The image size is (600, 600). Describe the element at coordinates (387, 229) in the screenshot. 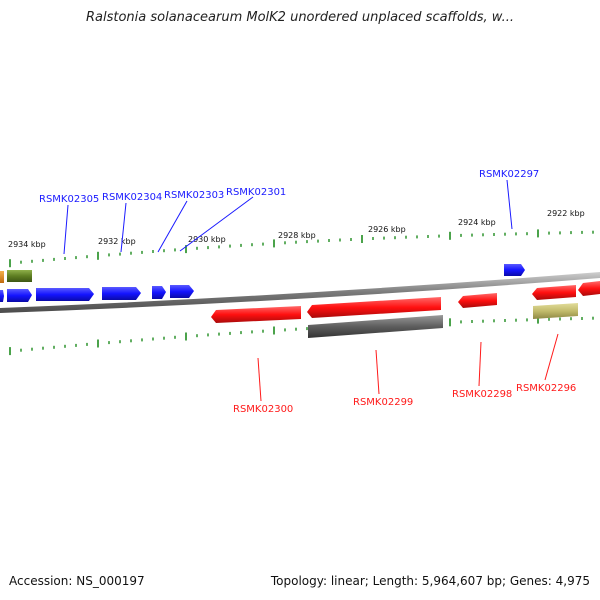

I see `kbp-label-2926: 2926 kbp` at that location.